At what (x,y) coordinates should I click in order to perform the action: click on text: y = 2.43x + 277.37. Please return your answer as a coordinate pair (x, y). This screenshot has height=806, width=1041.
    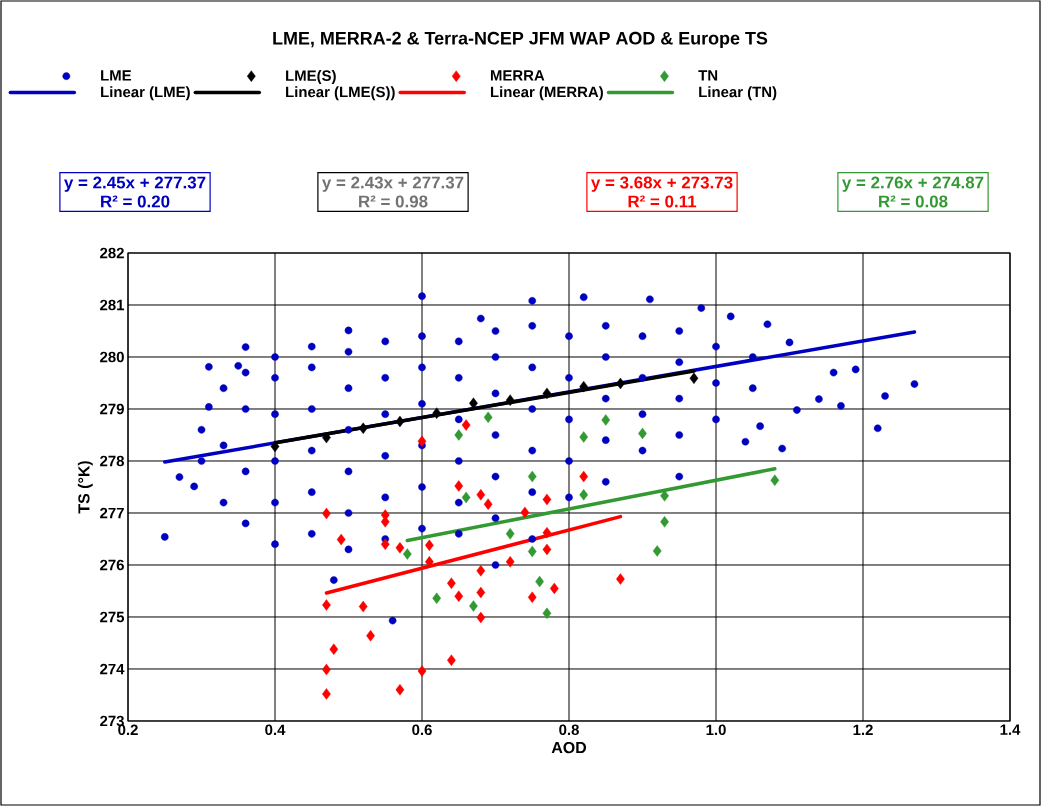
    Looking at the image, I should click on (393, 184).